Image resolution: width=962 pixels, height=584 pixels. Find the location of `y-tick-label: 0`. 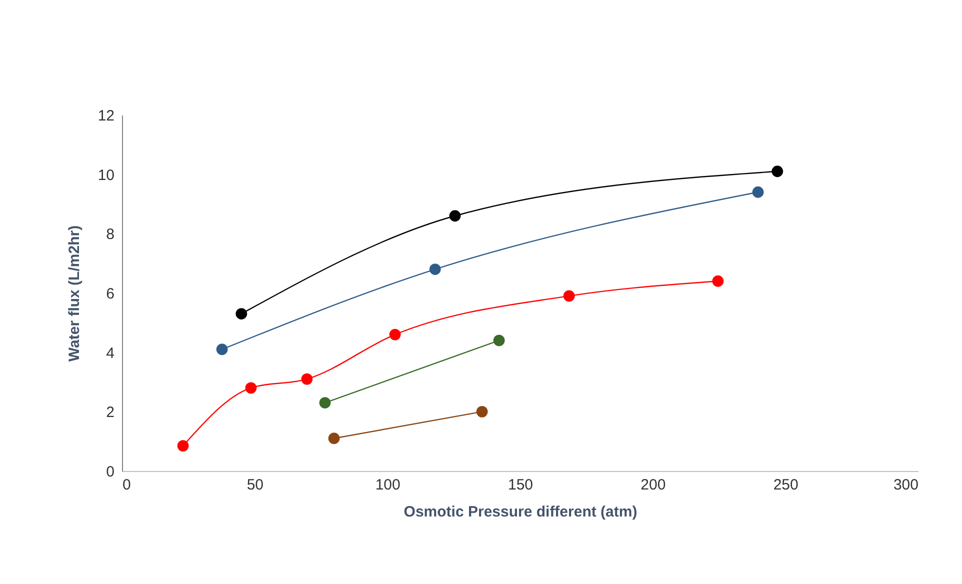

y-tick-label: 0 is located at coordinates (110, 472).